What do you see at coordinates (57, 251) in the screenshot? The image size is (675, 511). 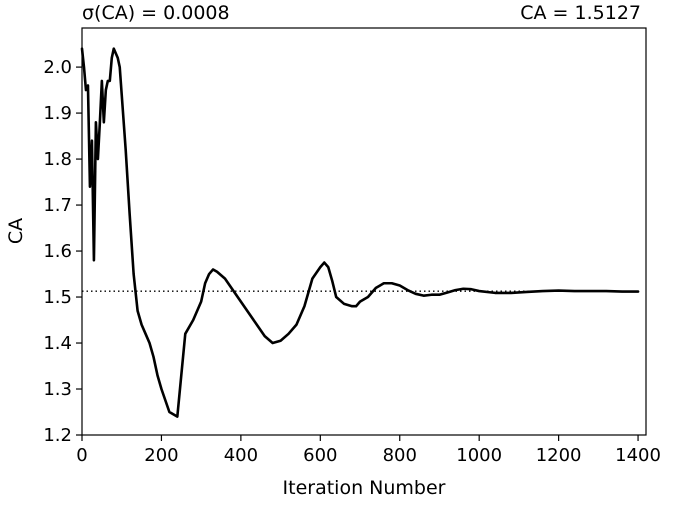 I see `y-tick-label: 1.6` at bounding box center [57, 251].